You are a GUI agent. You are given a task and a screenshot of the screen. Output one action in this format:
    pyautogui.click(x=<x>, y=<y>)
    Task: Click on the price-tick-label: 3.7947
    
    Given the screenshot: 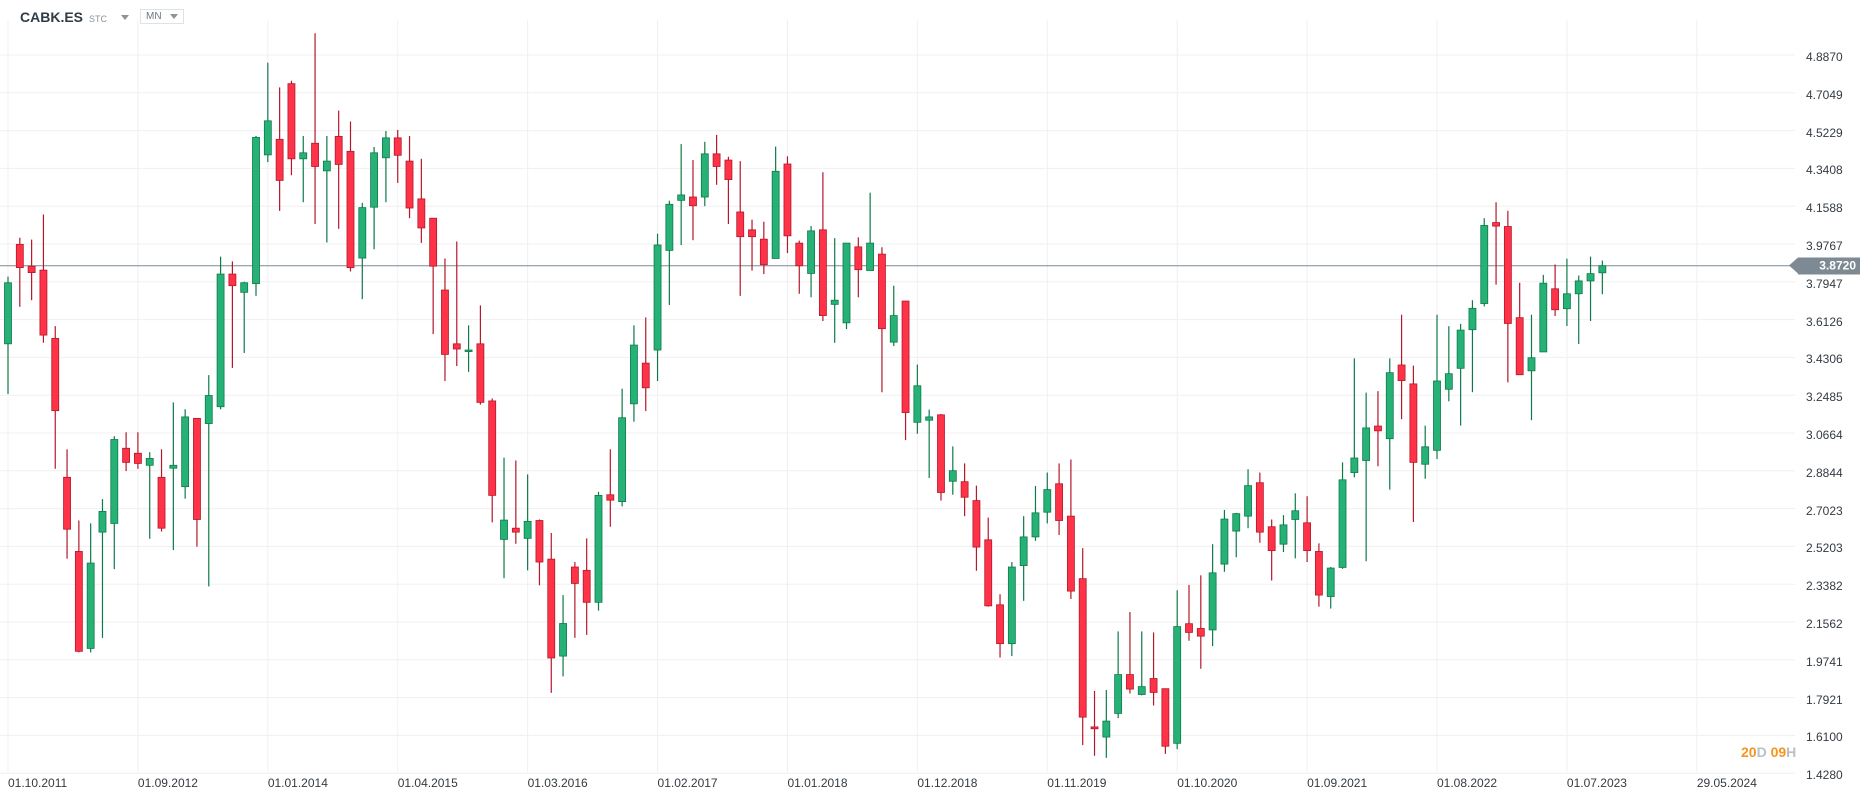 What is the action you would take?
    pyautogui.click(x=1824, y=283)
    